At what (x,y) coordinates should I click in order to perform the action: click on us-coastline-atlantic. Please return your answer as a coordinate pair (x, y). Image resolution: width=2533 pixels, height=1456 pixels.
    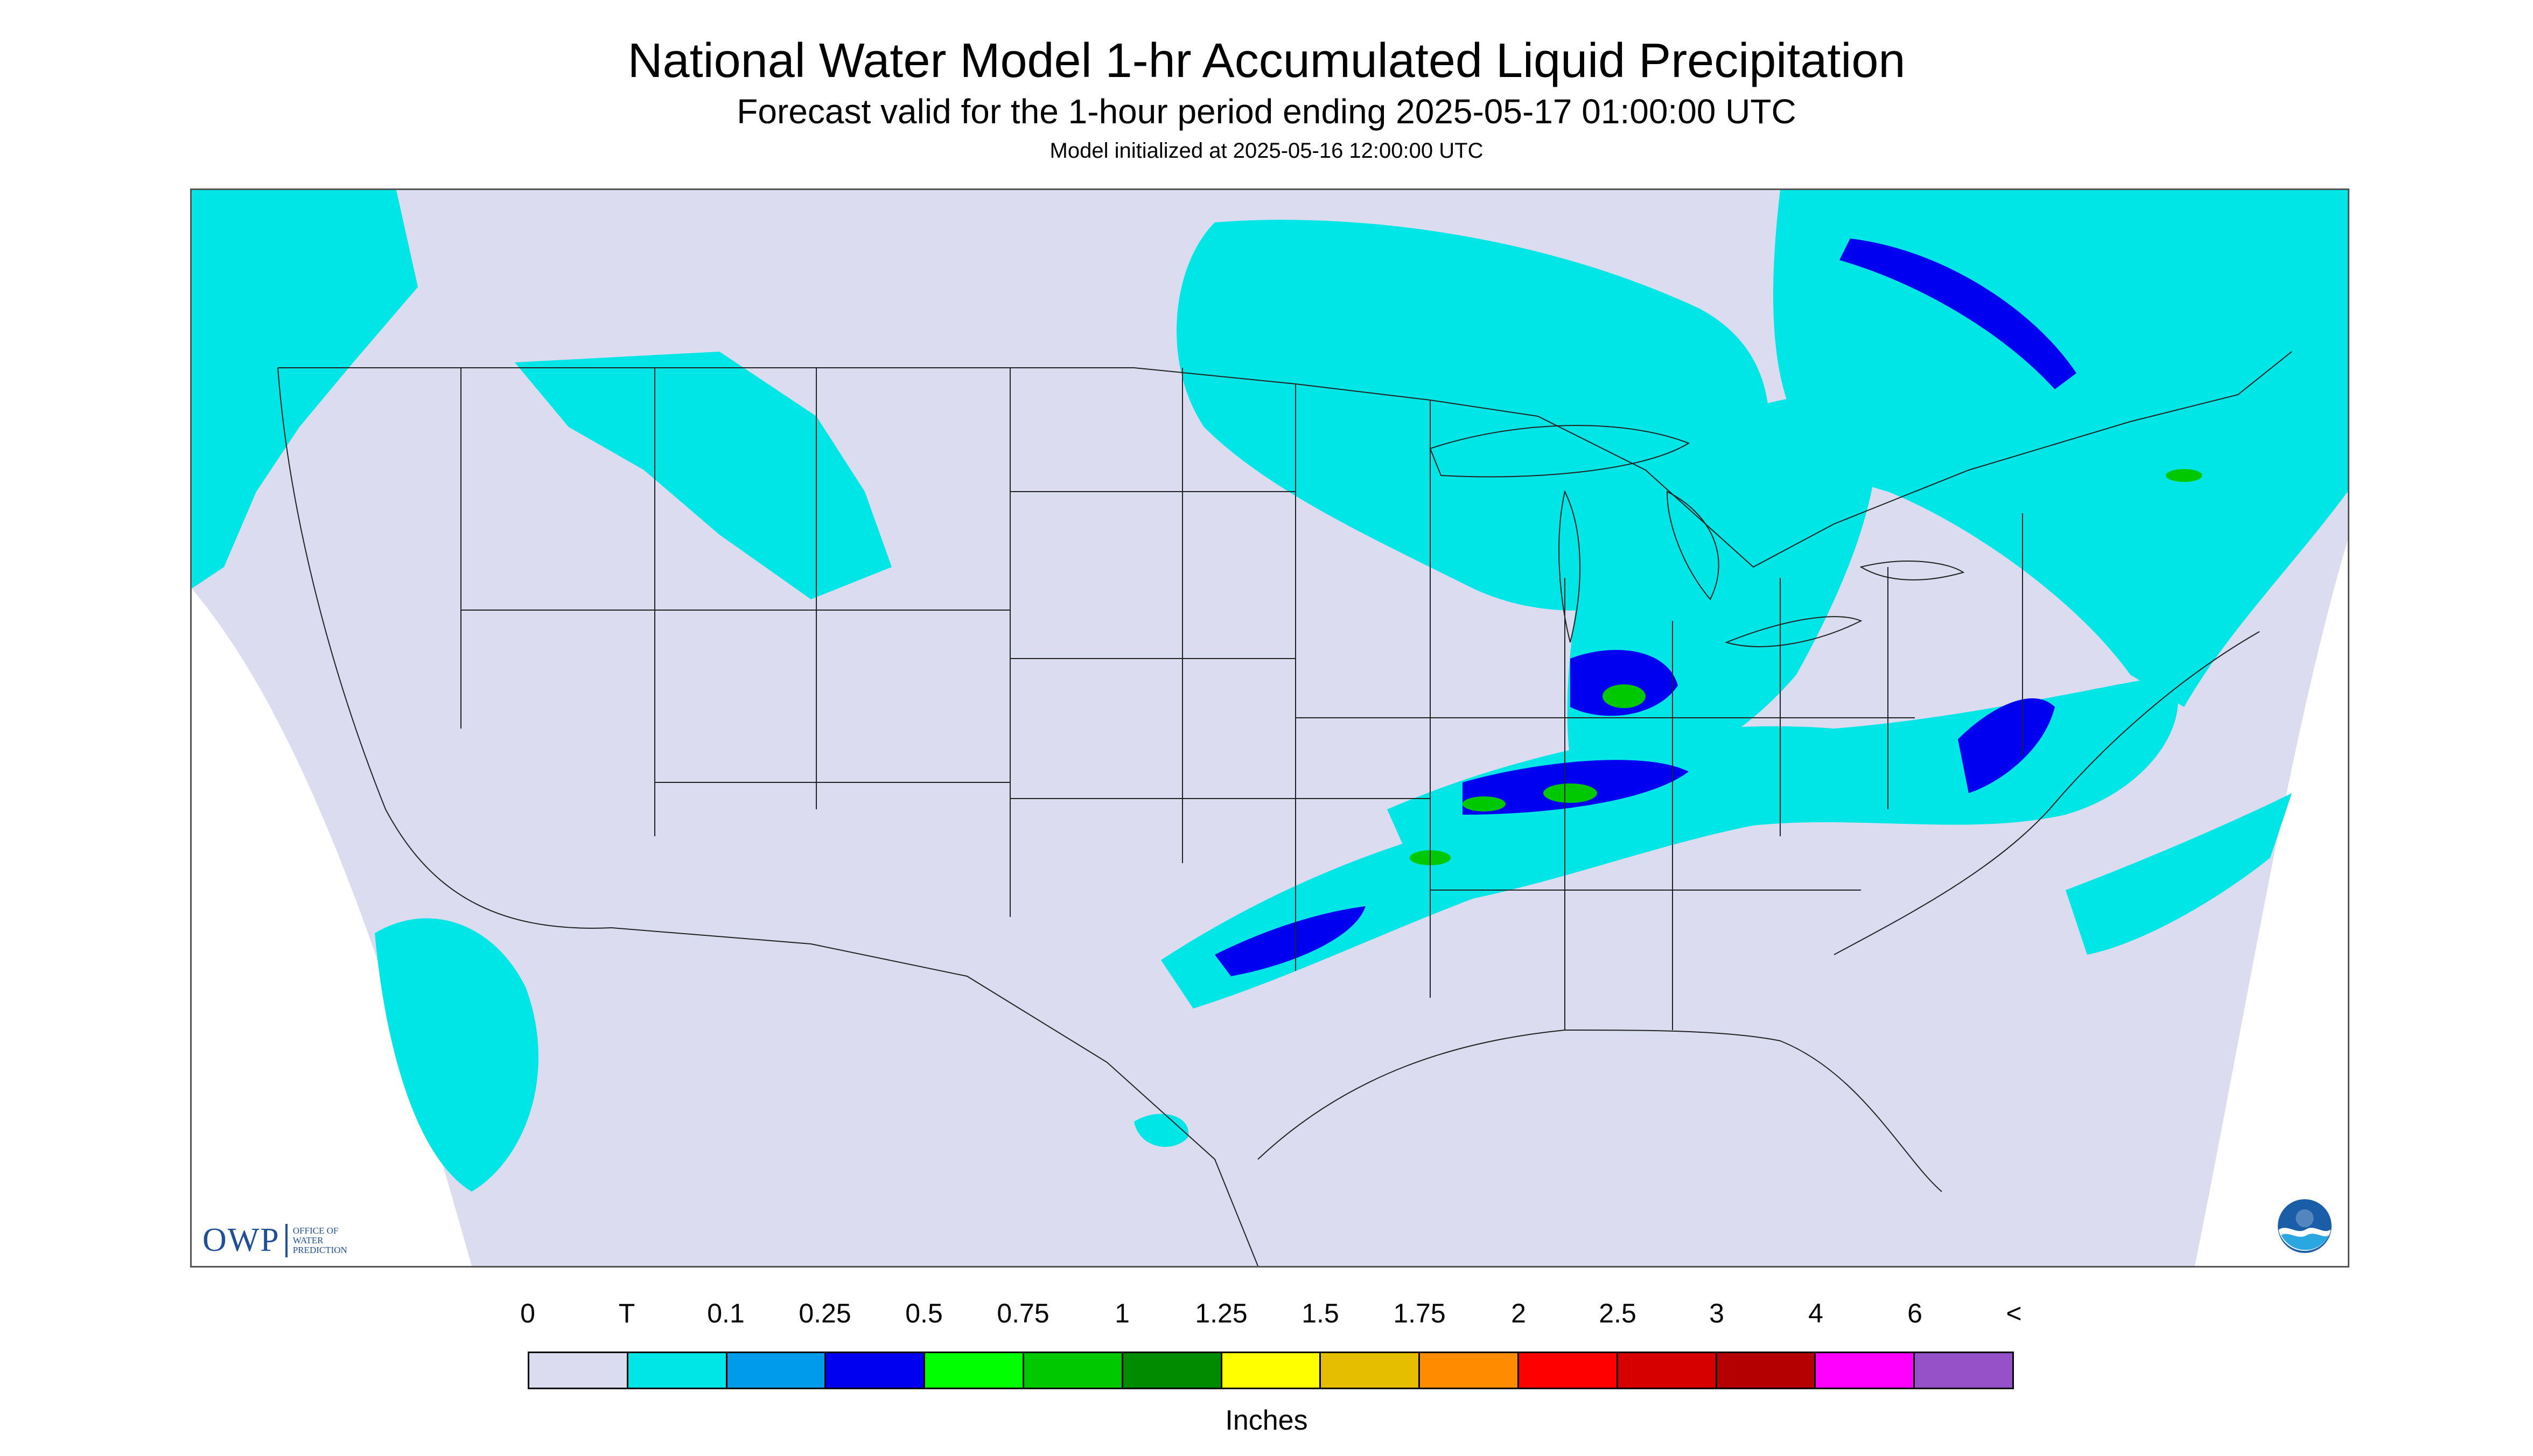
    Looking at the image, I should click on (2047, 793).